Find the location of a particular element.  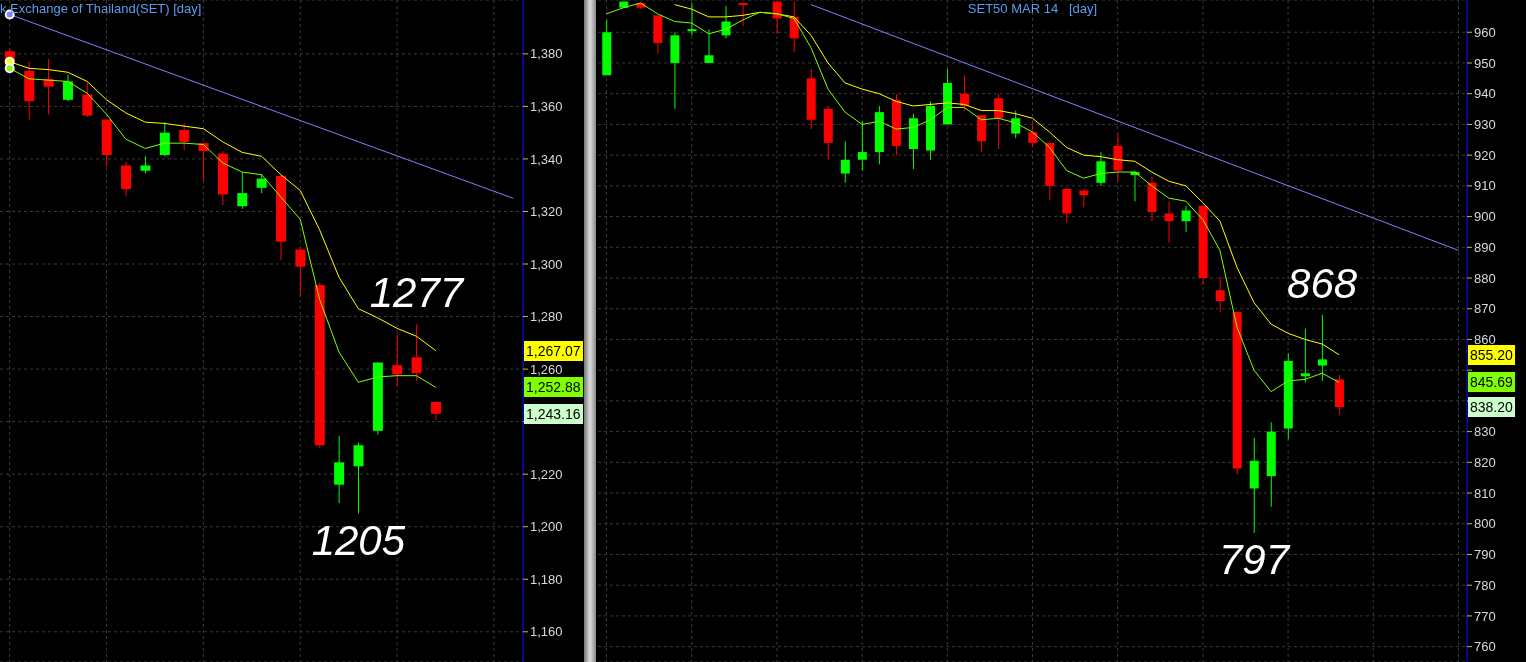

annotation: 868 is located at coordinates (1322, 283).